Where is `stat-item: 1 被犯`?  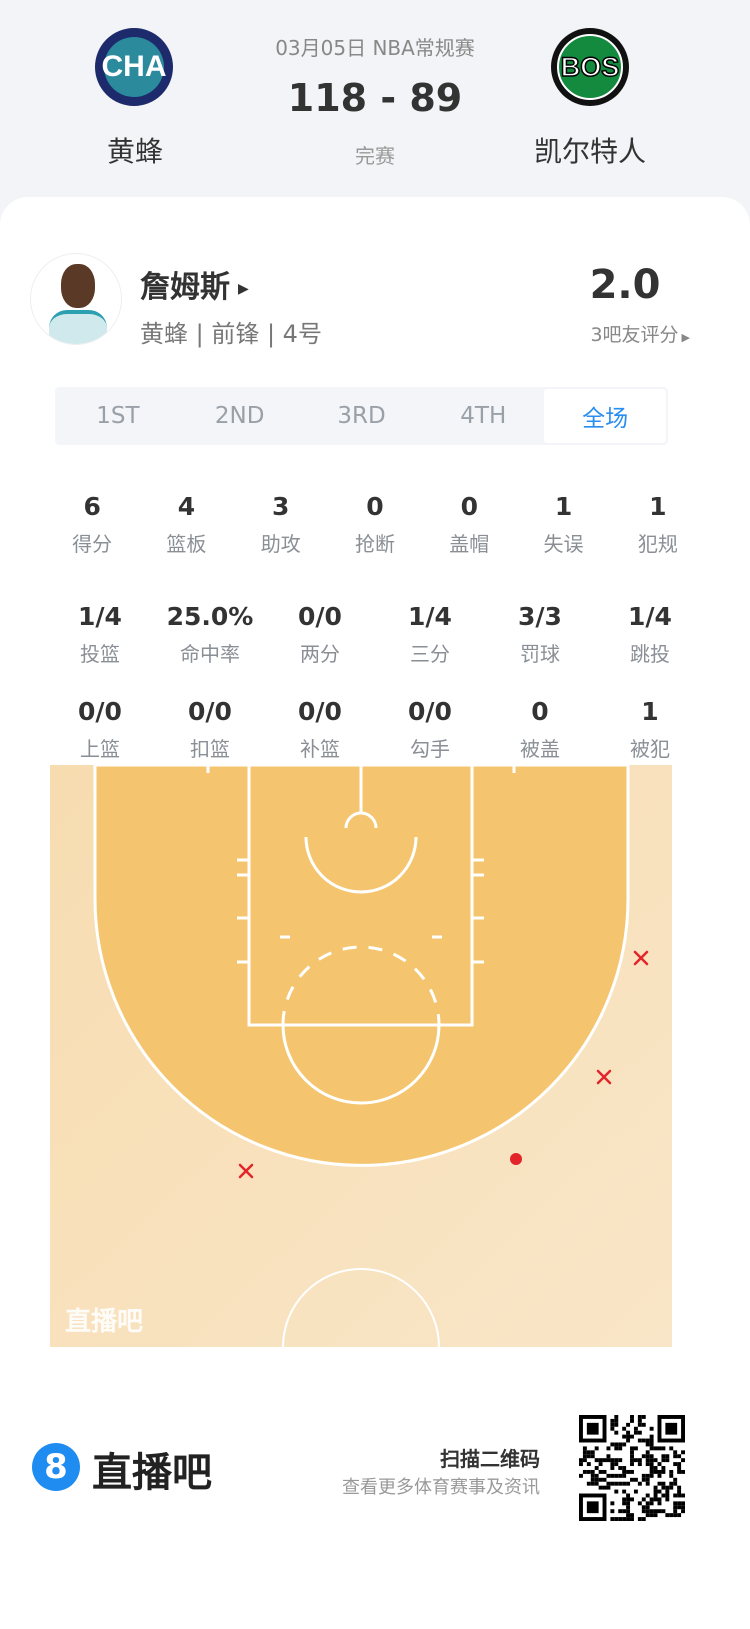
stat-item: 1 被犯 is located at coordinates (650, 729).